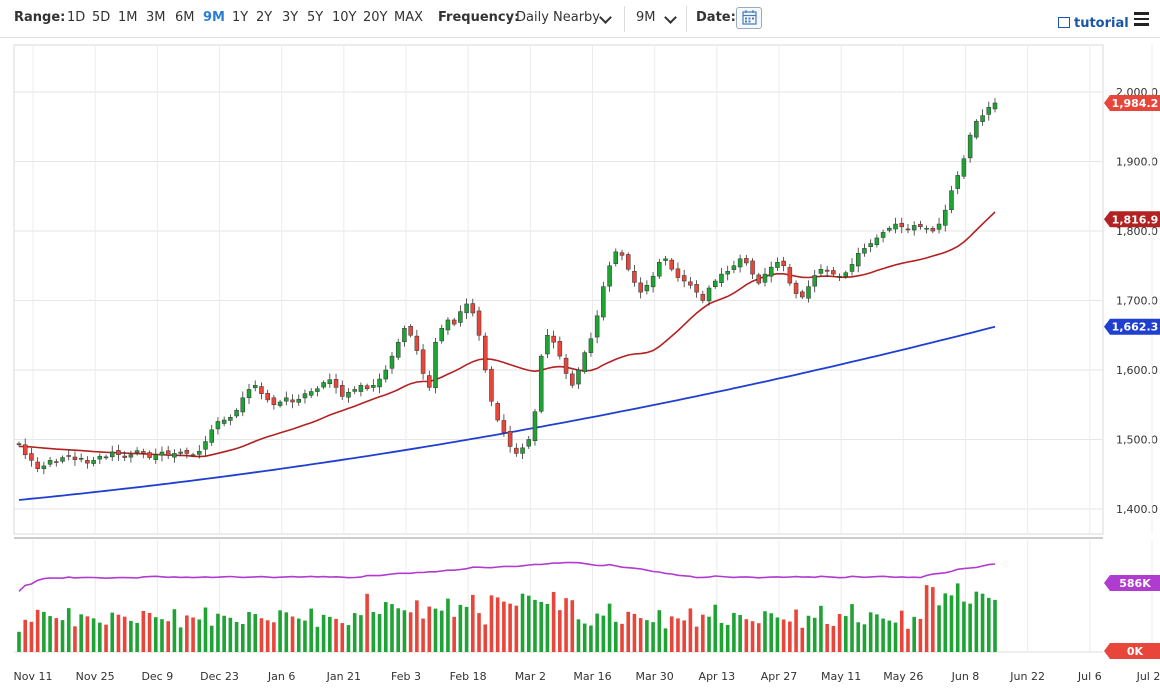 This screenshot has width=1160, height=694. Describe the element at coordinates (646, 17) in the screenshot. I see `period-dropdown: 9M` at that location.